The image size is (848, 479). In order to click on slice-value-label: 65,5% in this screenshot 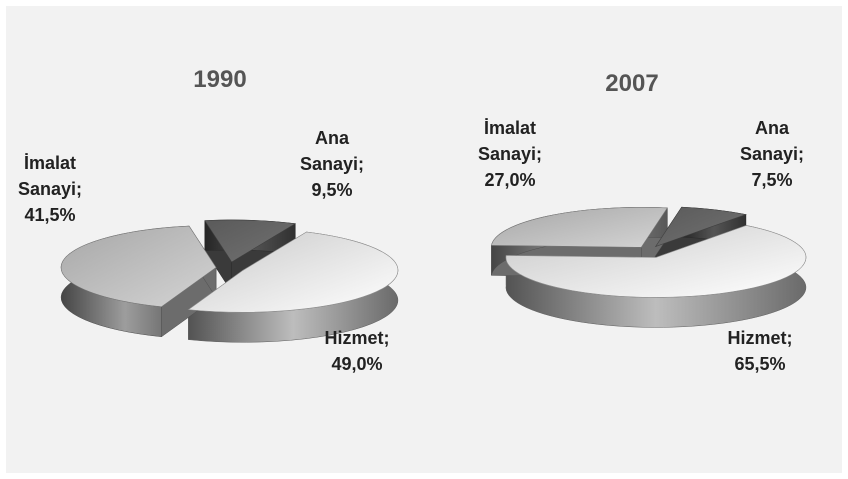, I will do `click(760, 364)`.